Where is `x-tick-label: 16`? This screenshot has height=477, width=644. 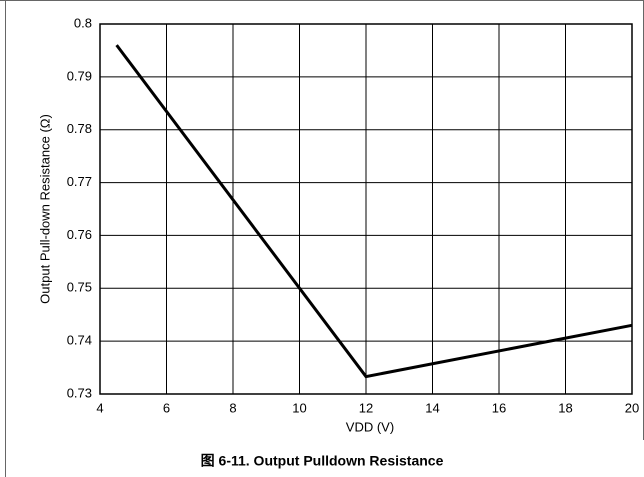 x-tick-label: 16 is located at coordinates (499, 407).